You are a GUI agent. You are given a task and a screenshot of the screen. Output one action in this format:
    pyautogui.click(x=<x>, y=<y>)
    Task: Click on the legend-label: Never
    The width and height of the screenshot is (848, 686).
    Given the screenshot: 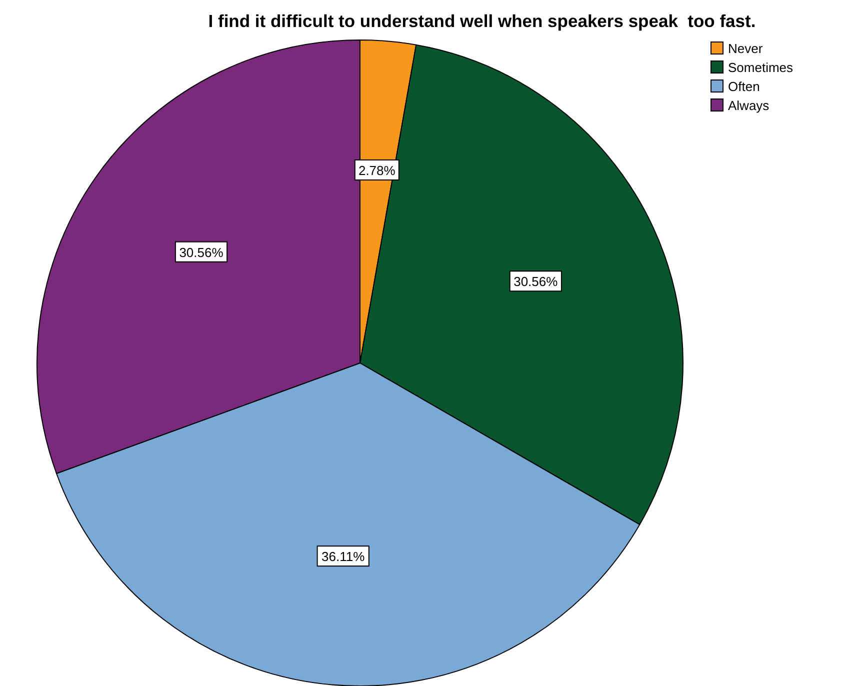 What is the action you would take?
    pyautogui.click(x=746, y=48)
    